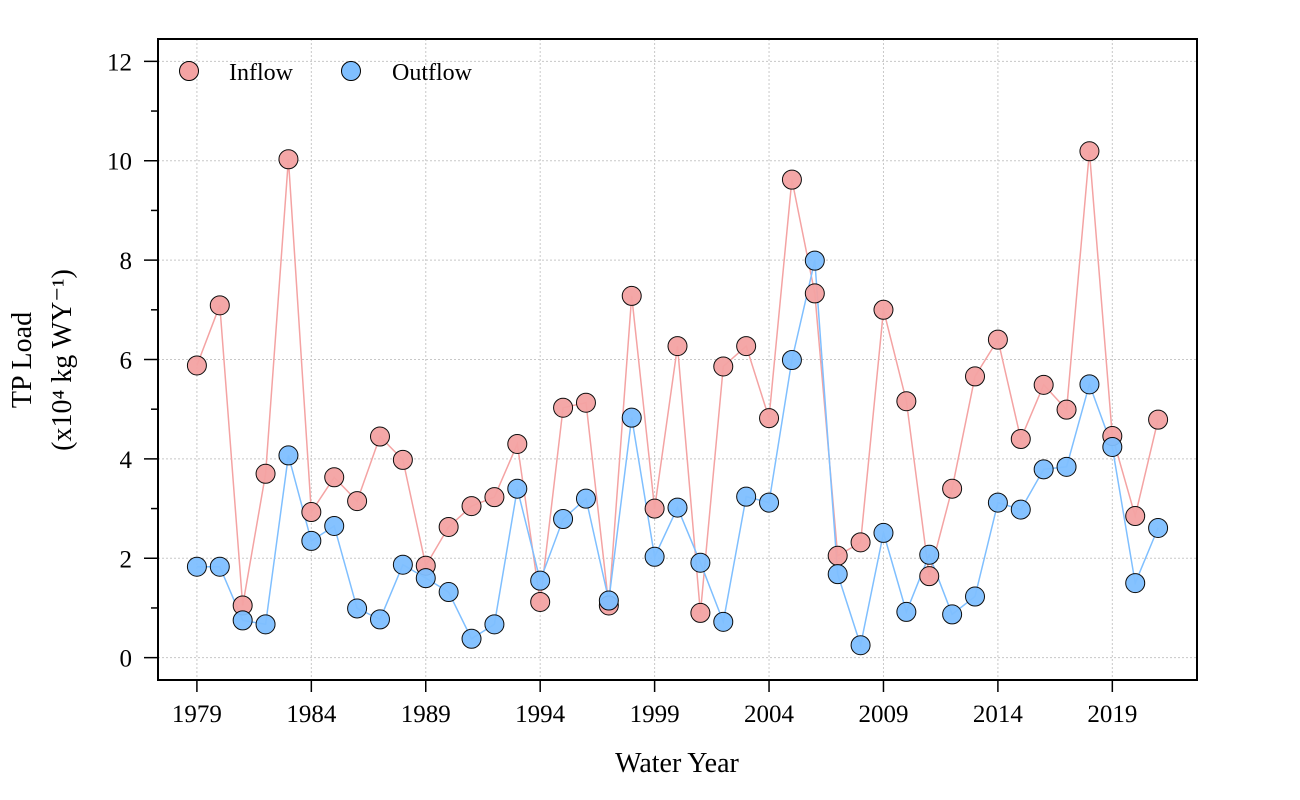  What do you see at coordinates (197, 714) in the screenshot?
I see `x-tick-label: 1979` at bounding box center [197, 714].